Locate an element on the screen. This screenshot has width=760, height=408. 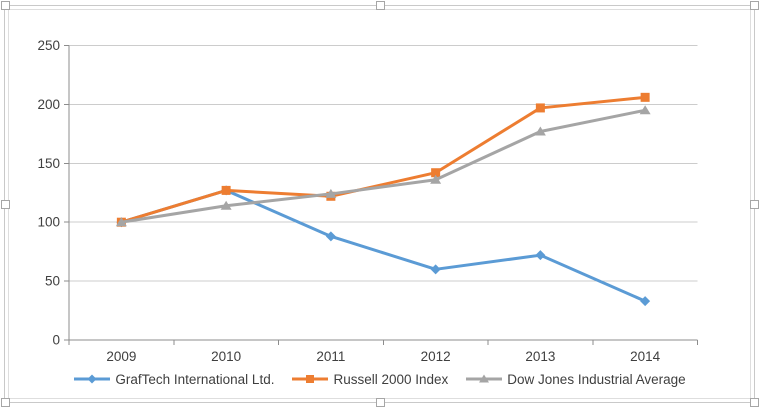
y-tick-label: 100 is located at coordinates (48, 222).